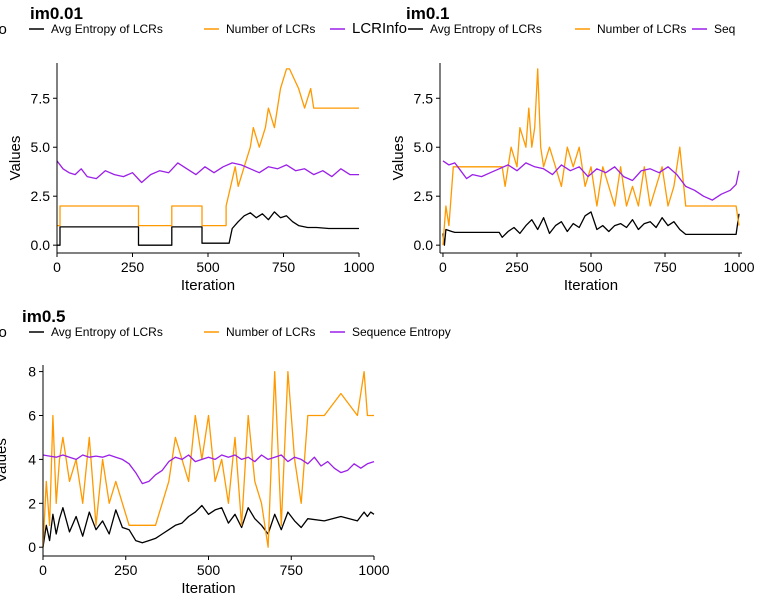 Image resolution: width=763 pixels, height=611 pixels. Describe the element at coordinates (32, 459) in the screenshot. I see `y-tick-label: 4` at that location.